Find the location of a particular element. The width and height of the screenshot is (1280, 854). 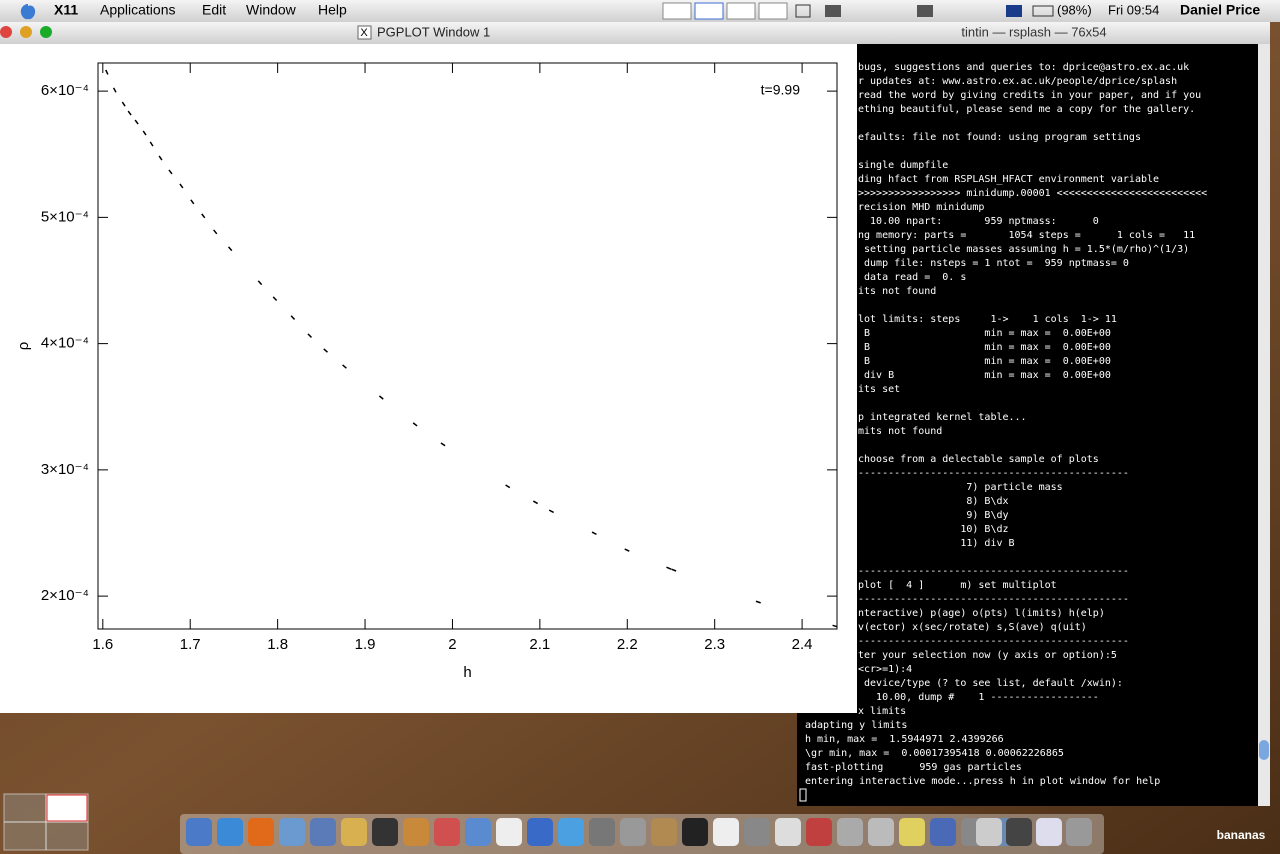

close-button is located at coordinates (6, 32).